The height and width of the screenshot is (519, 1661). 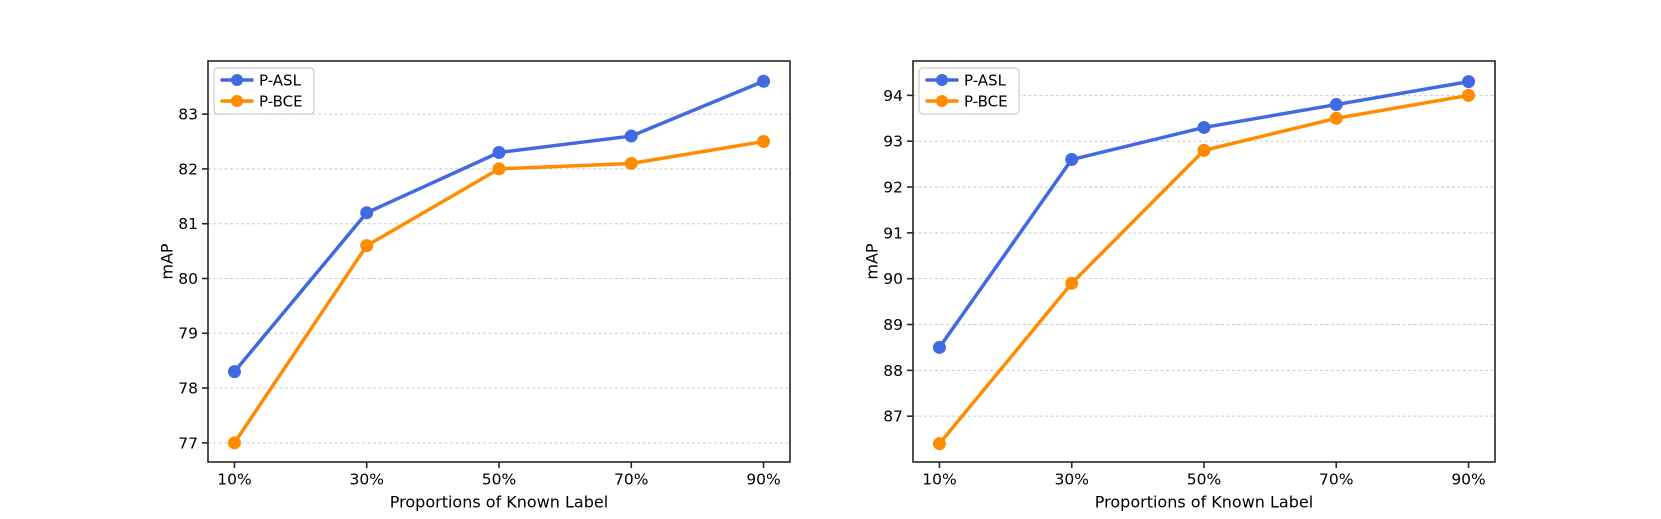 I want to click on y-tick-label: 82, so click(x=188, y=169).